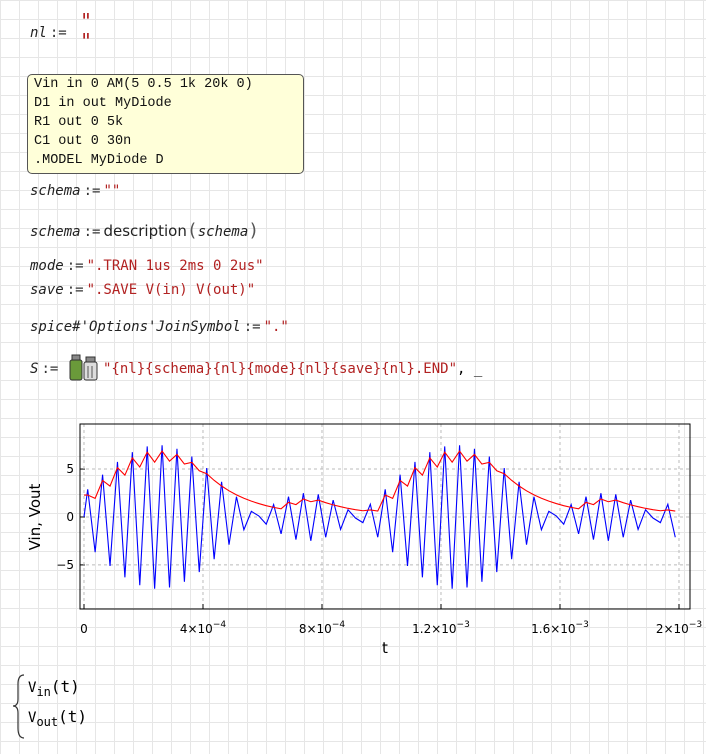 This screenshot has width=706, height=754. I want to click on x-tick-label: 1.6×10⁻³, so click(560, 628).